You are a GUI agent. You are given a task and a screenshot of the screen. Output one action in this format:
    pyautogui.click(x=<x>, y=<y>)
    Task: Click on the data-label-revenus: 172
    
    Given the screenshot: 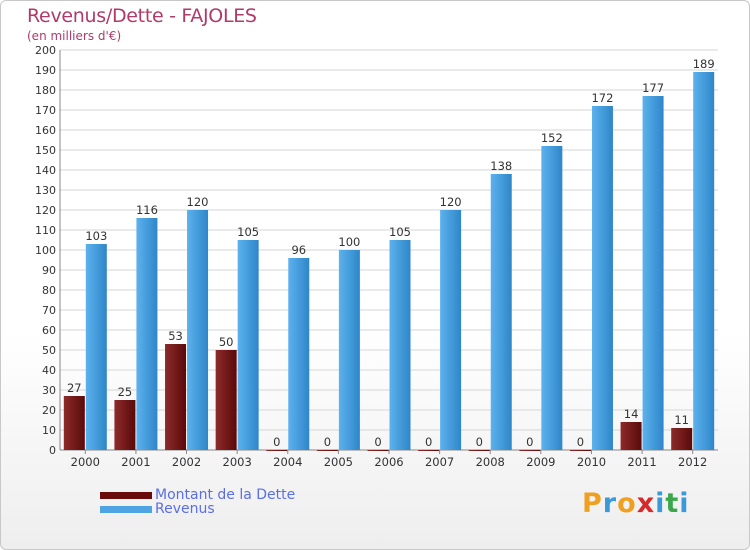 What is the action you would take?
    pyautogui.click(x=602, y=98)
    